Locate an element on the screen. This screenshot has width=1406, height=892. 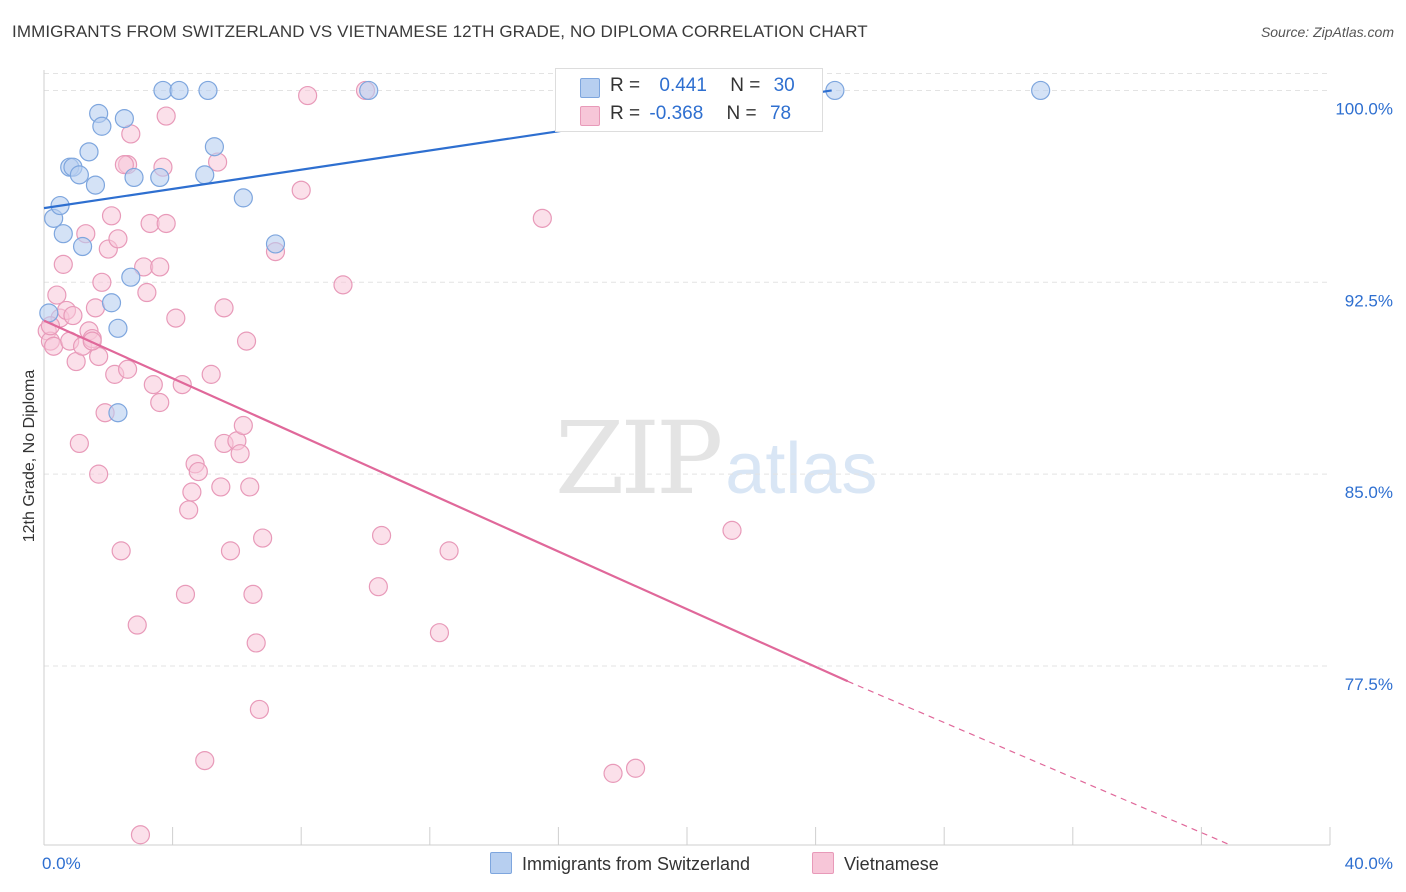
legend-n-value: 30 is located at coordinates (784, 85).